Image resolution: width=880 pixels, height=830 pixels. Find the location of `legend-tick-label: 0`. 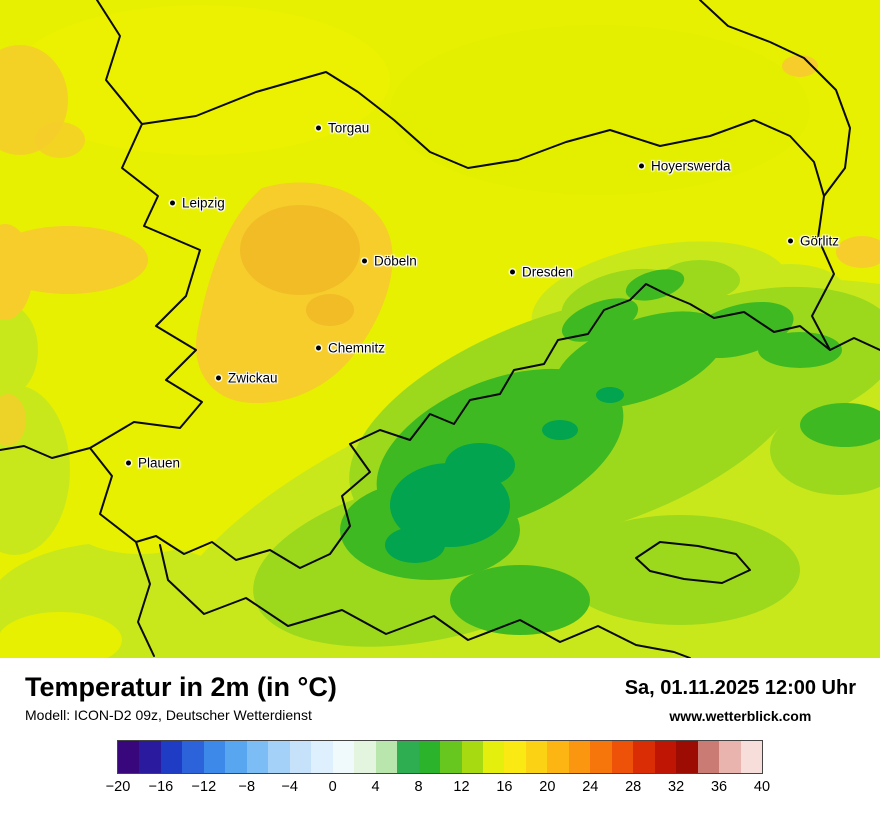

legend-tick-label: 0 is located at coordinates (332, 787).